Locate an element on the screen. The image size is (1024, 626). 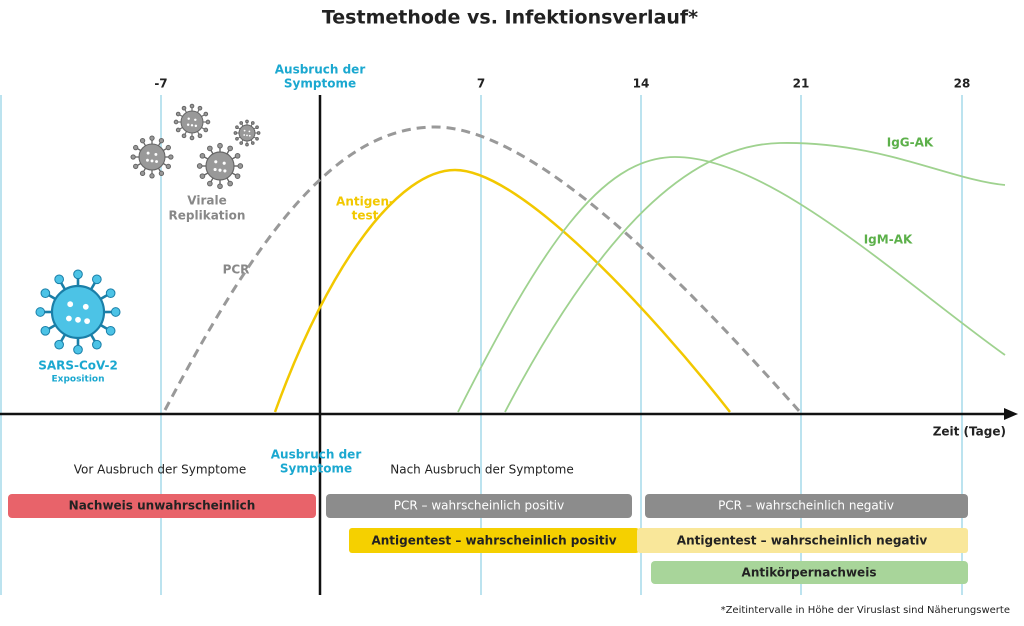
tick-label: 7 is located at coordinates (481, 84).